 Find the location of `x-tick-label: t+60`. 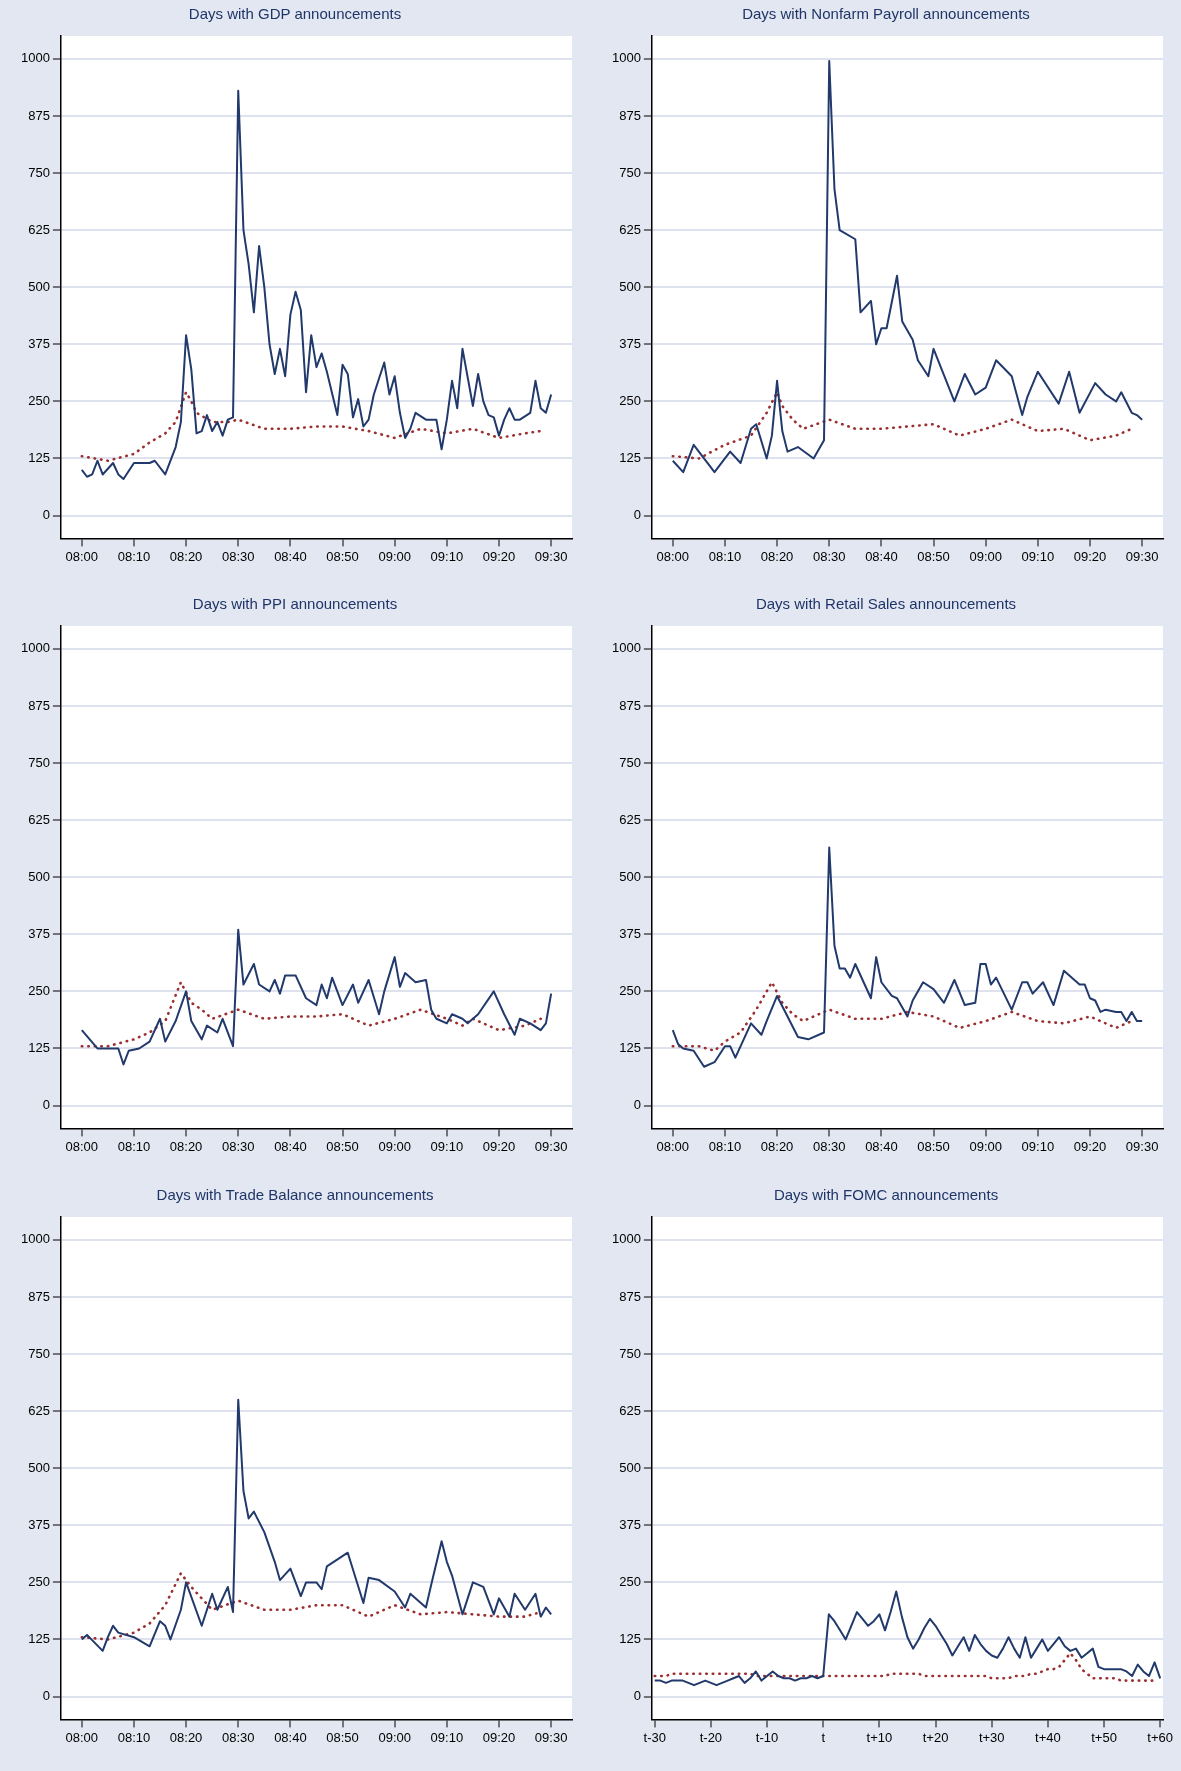

x-tick-label: t+60 is located at coordinates (1159, 1737).